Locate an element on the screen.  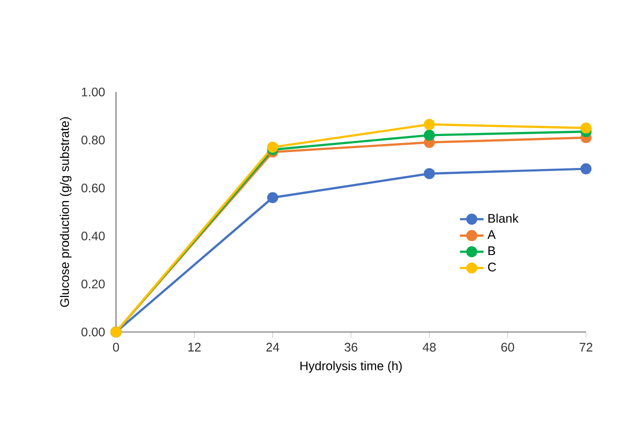
x-tick-label: 72 is located at coordinates (586, 347).